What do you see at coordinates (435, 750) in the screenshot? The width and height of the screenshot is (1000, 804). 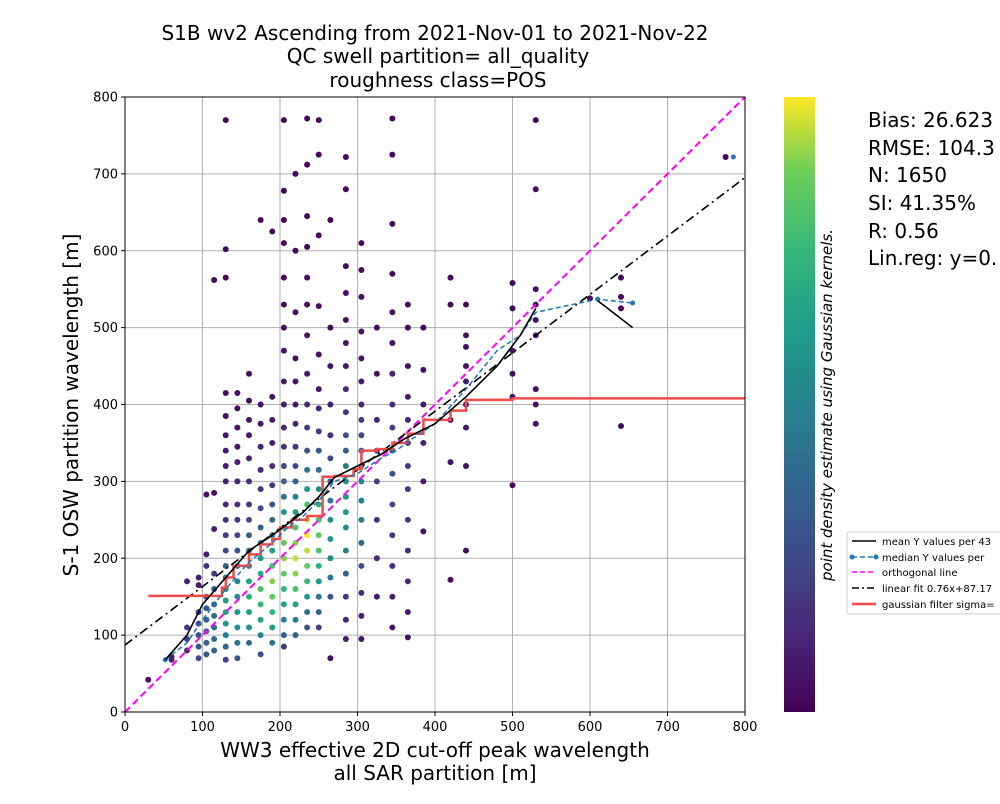 I see `x-axis-label-line-1: WW3 effective 2D cut-off peak wavelength` at bounding box center [435, 750].